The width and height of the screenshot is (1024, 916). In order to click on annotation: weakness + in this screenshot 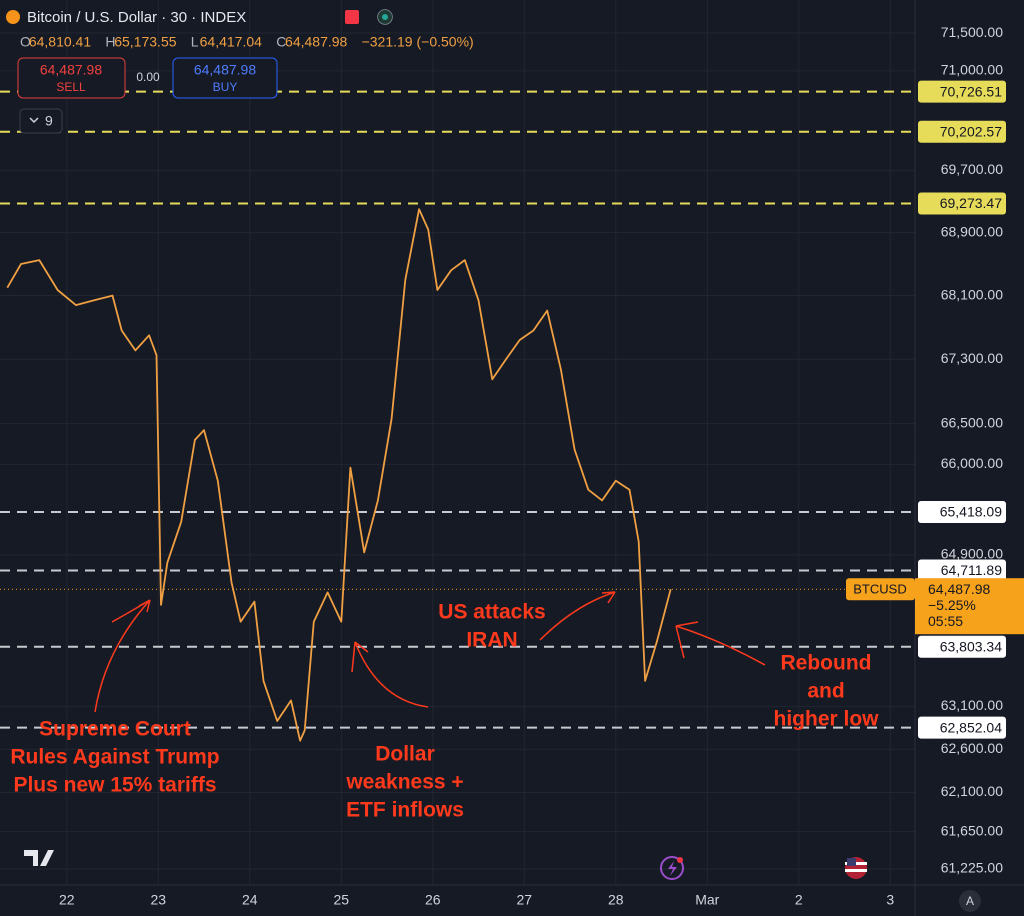, I will do `click(404, 782)`.